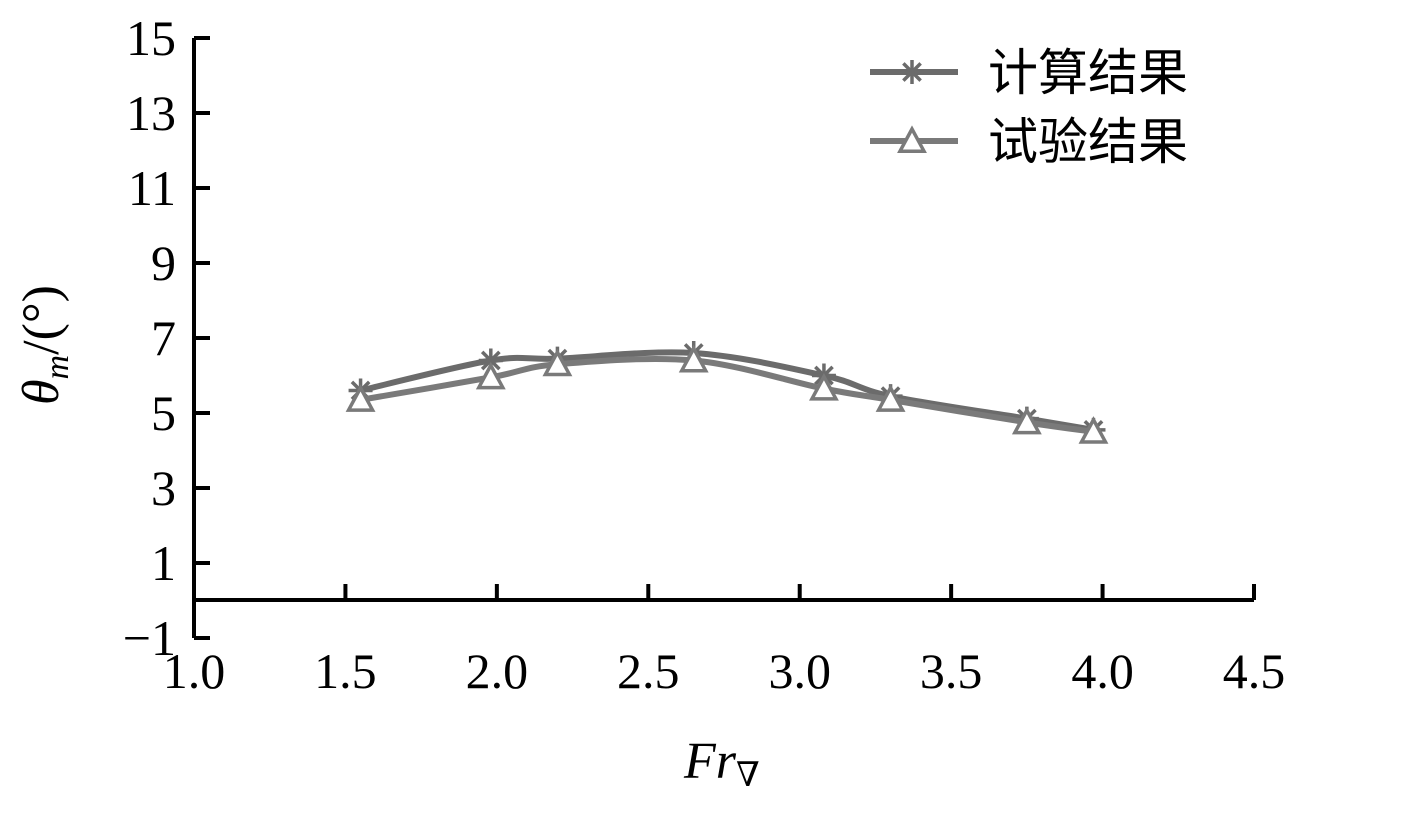 The height and width of the screenshot is (813, 1417). I want to click on x-axis-label-main: Fr, so click(710, 761).